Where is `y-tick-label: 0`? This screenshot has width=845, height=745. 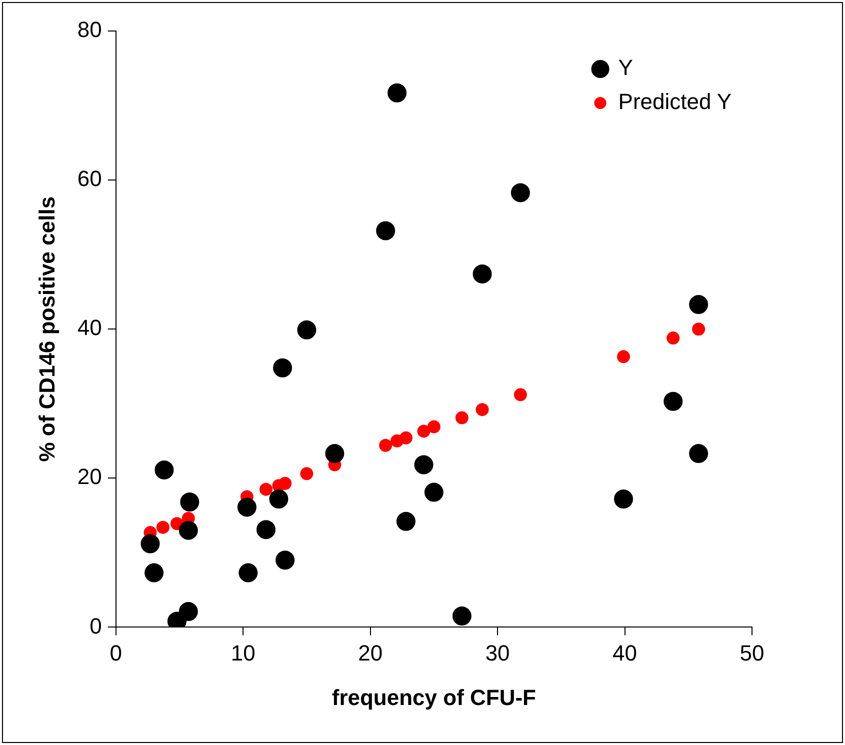
y-tick-label: 0 is located at coordinates (96, 625).